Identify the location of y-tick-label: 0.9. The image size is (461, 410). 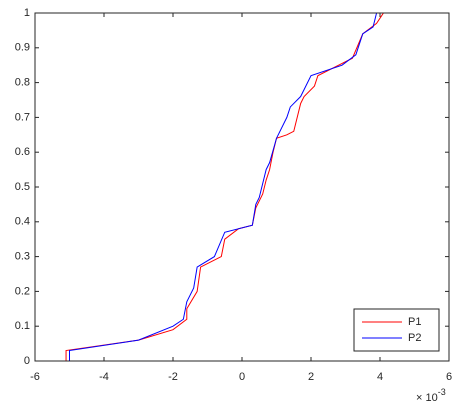
(22, 48).